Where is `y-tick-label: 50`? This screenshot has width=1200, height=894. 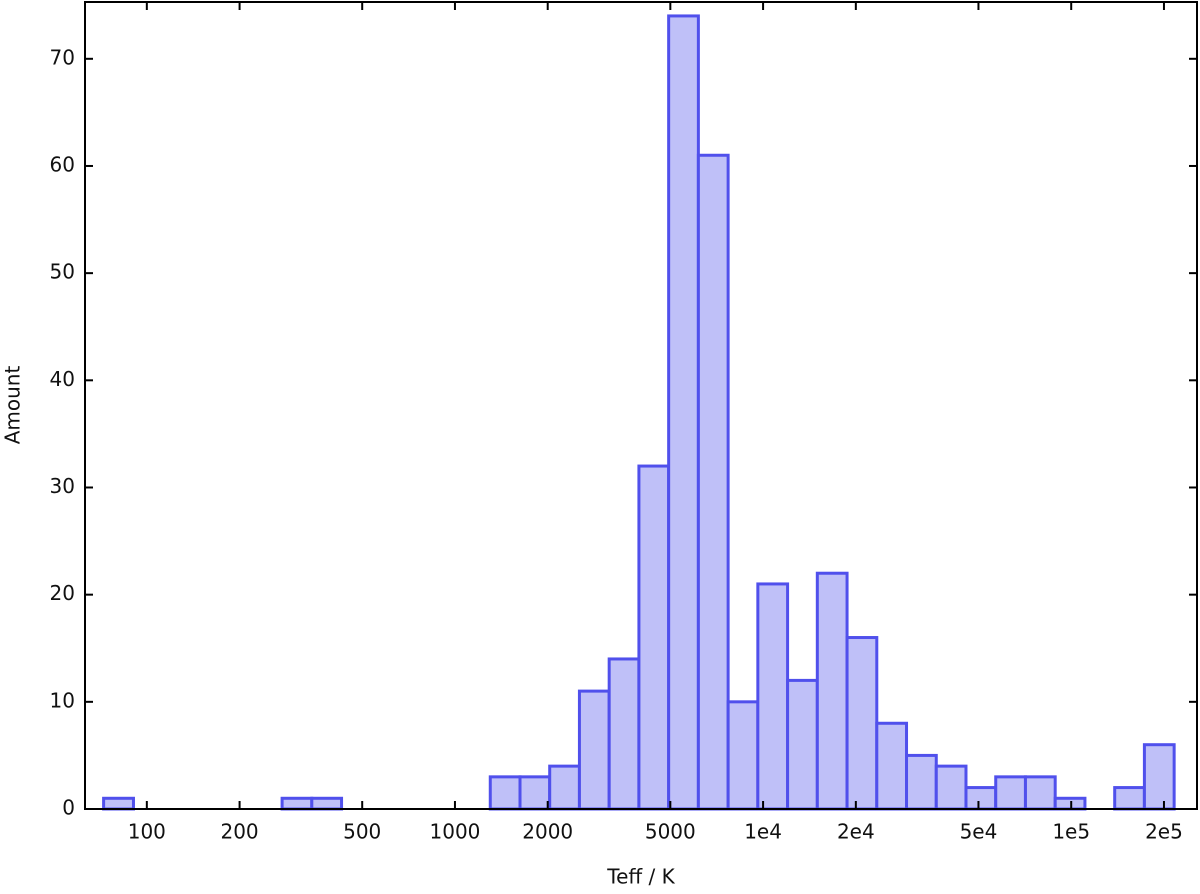
y-tick-label: 50 is located at coordinates (62, 272).